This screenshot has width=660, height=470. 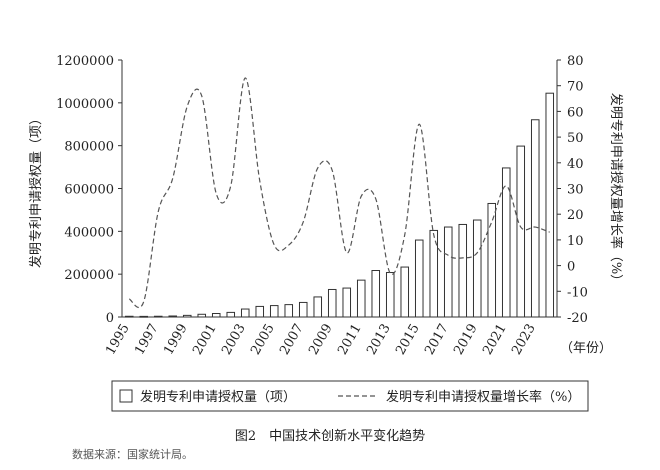 I want to click on legend-bar-swatch, so click(x=126, y=396).